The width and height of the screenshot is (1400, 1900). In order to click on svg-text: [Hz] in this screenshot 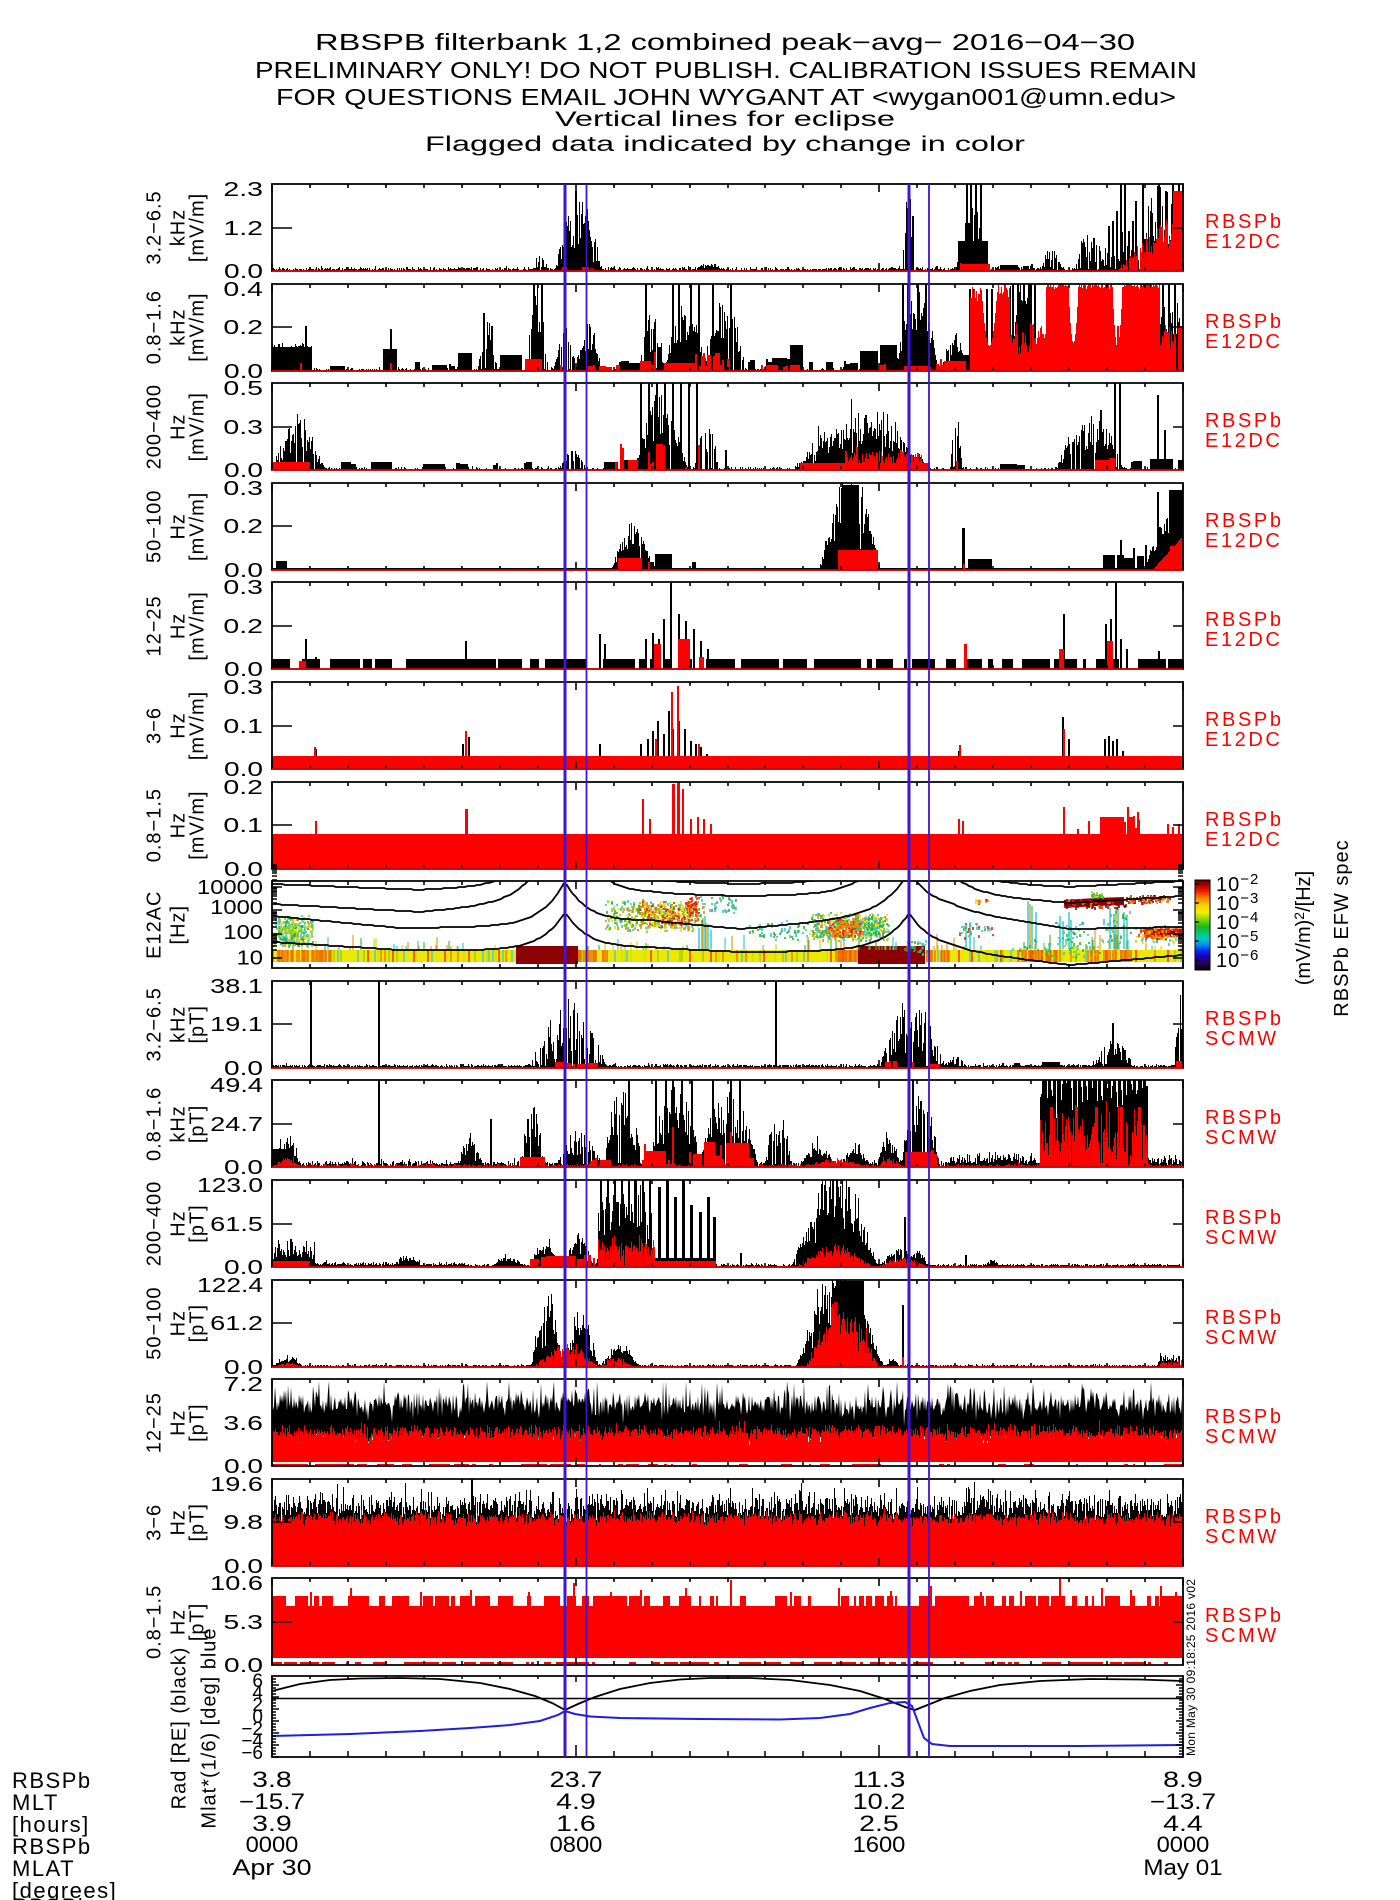, I will do `click(178, 925)`.